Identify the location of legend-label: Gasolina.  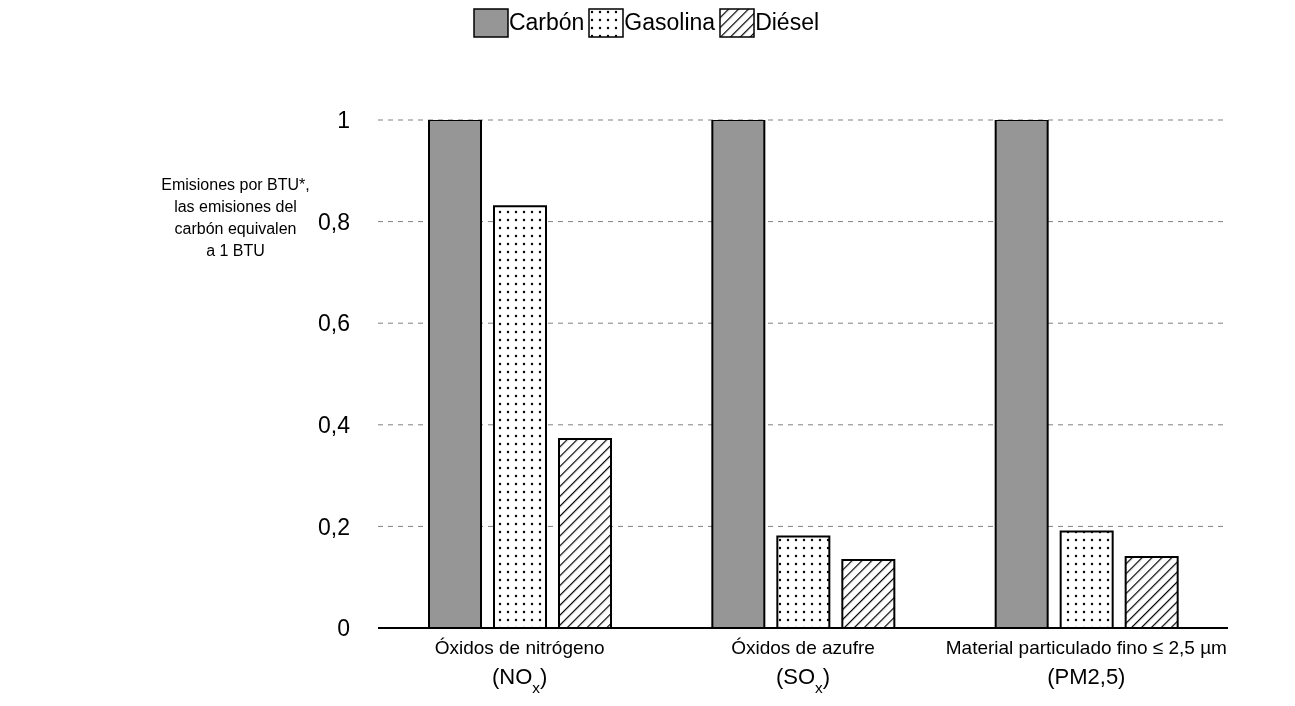
(670, 22).